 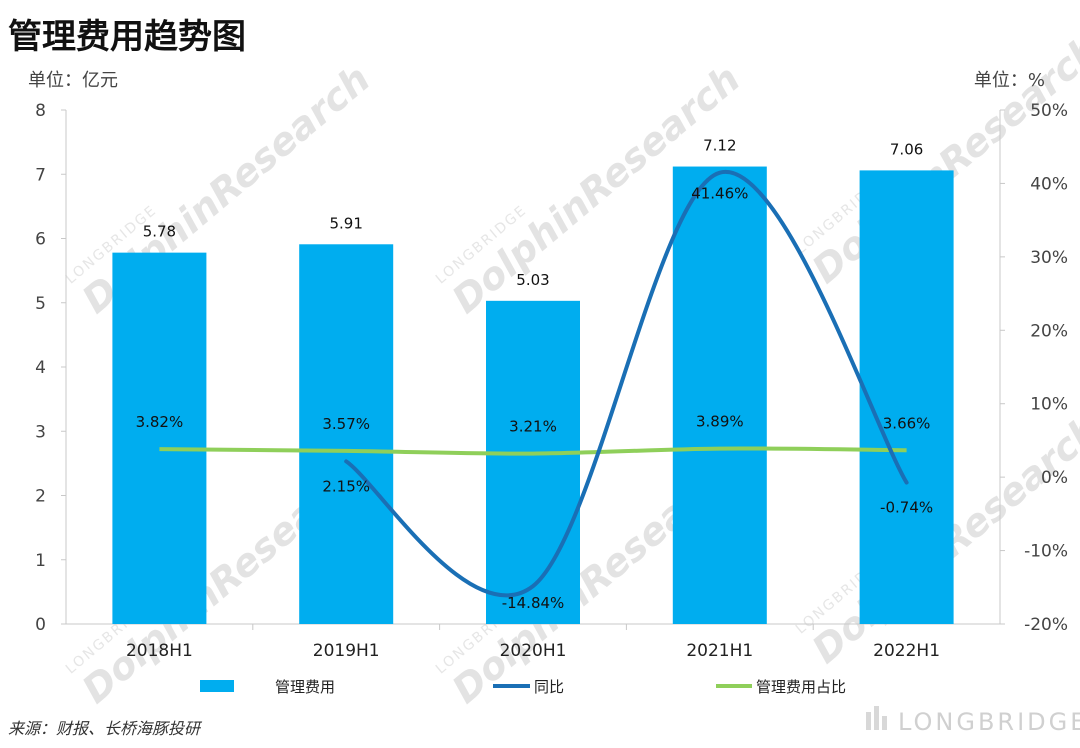 What do you see at coordinates (1046, 625) in the screenshot?
I see `right-tick-label: -20%` at bounding box center [1046, 625].